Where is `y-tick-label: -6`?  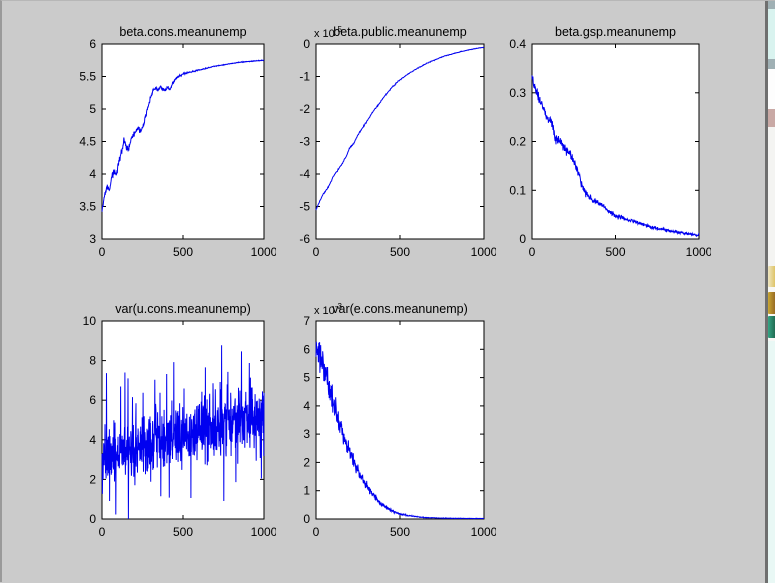
y-tick-label: -6 is located at coordinates (304, 239).